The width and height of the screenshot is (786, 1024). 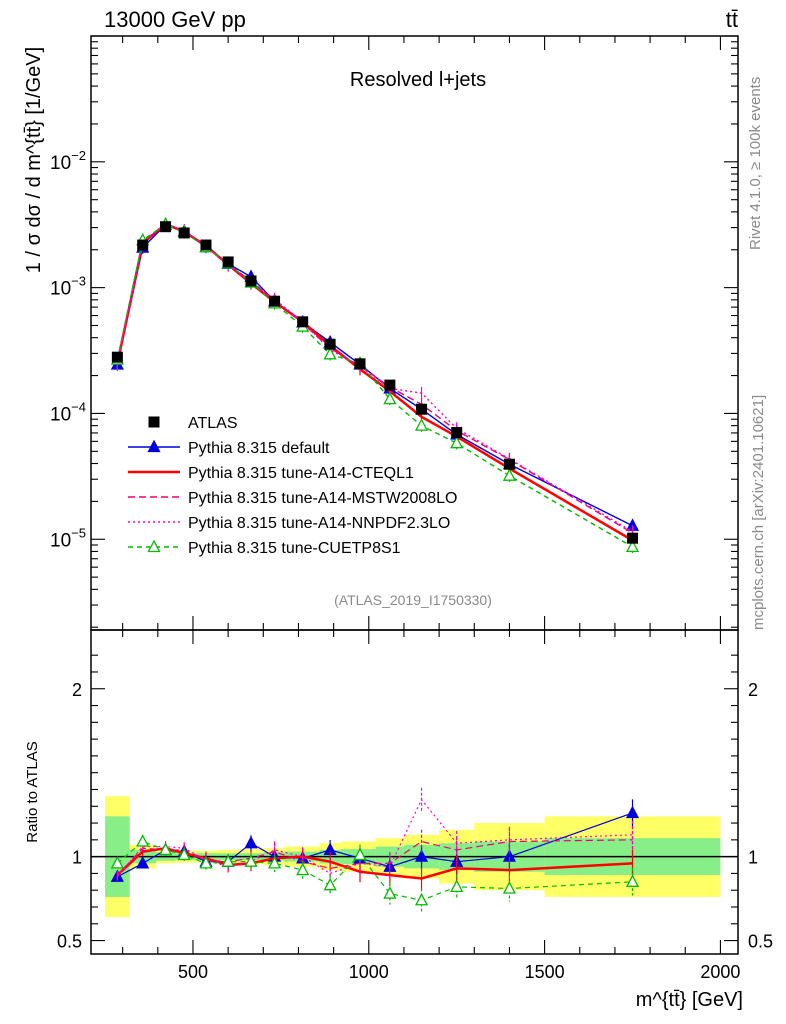 I want to click on x-axis-label: m^{tt̄} [GeV], so click(x=689, y=1000).